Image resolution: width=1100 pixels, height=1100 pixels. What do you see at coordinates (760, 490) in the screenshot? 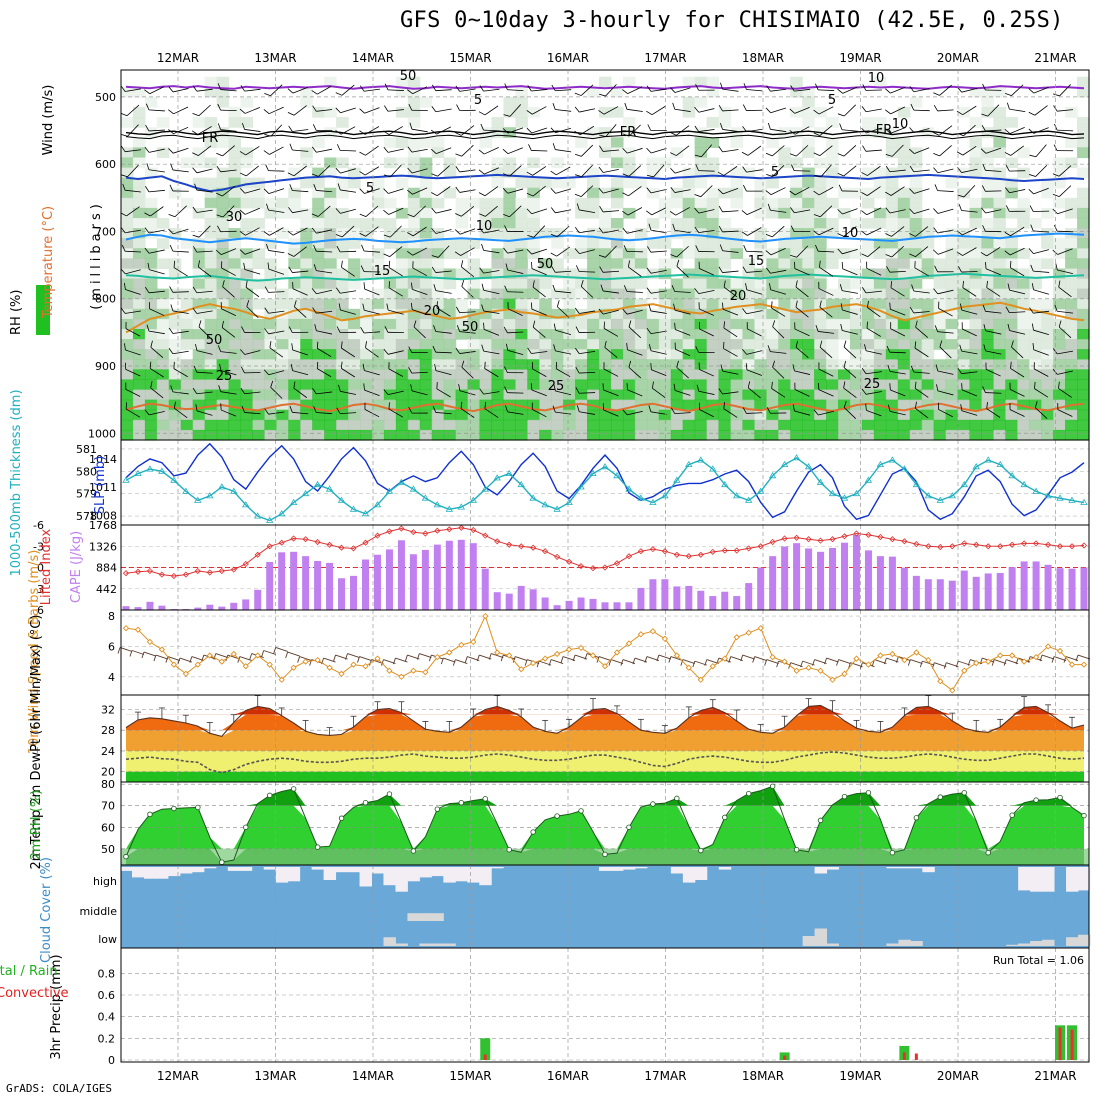
I see `thickness-point` at bounding box center [760, 490].